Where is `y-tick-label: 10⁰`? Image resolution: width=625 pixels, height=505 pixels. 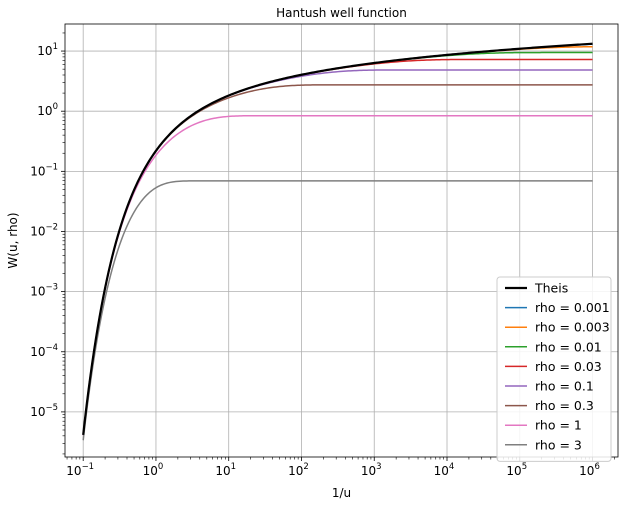 y-tick-label: 10⁰ is located at coordinates (47, 110).